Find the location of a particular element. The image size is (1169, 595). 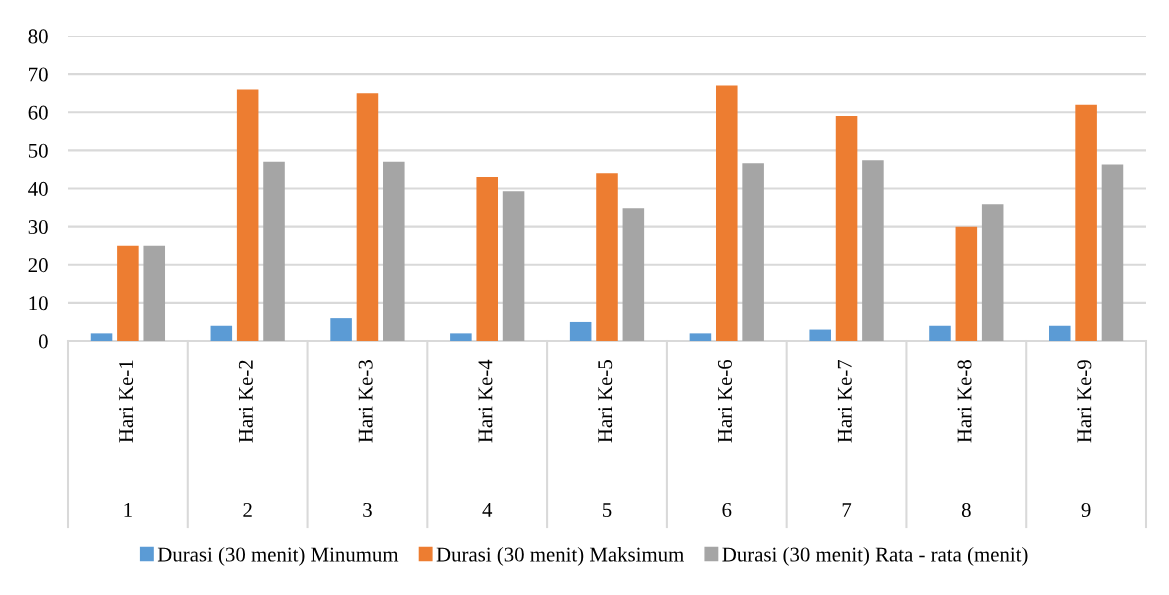

y-tick-label: 40 is located at coordinates (38, 188).